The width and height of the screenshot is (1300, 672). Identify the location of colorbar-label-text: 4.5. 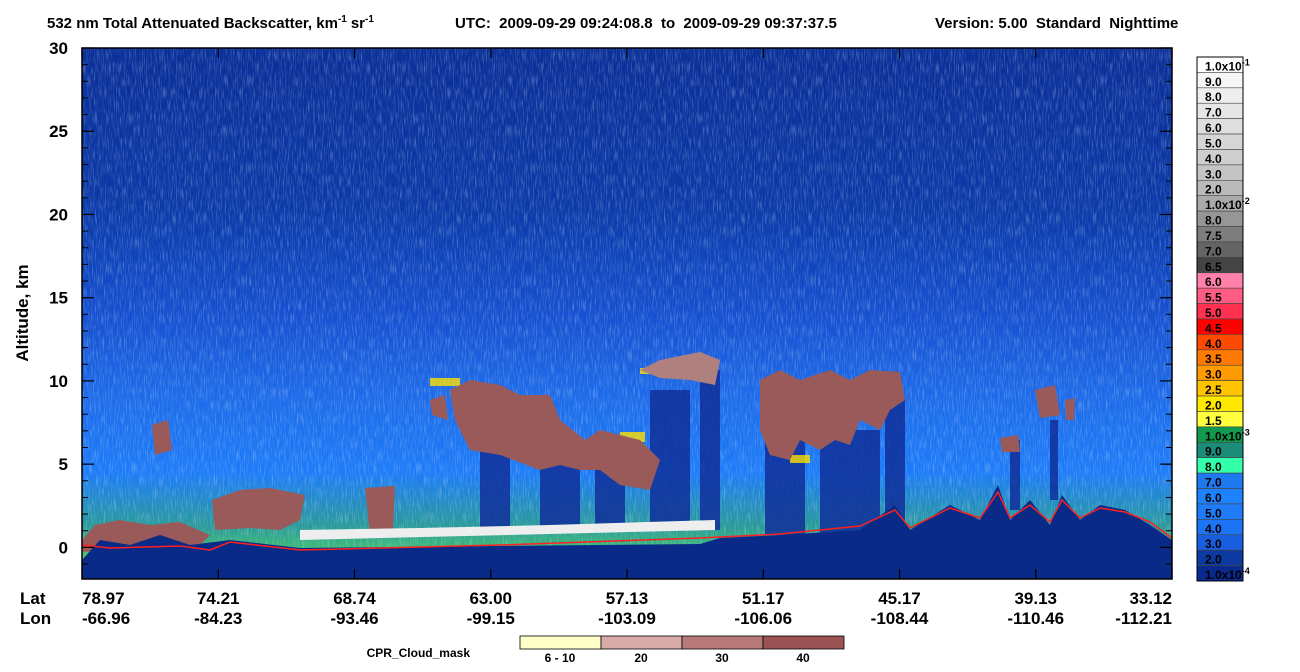
(1213, 328).